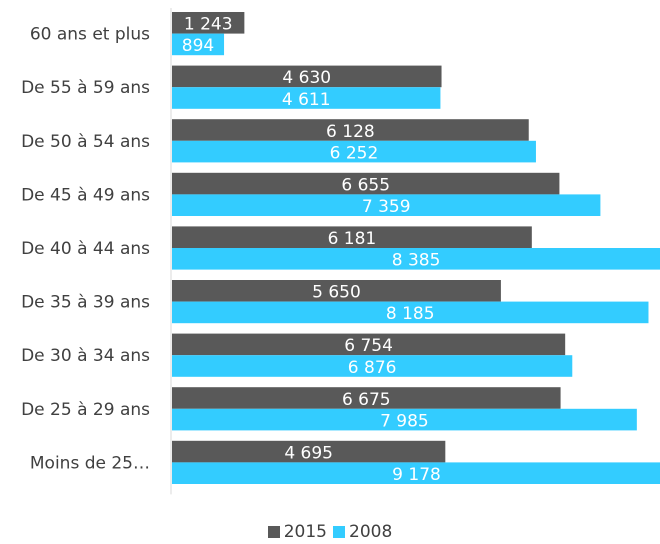  I want to click on category-label: De 25 à 29 ans, so click(85, 410).